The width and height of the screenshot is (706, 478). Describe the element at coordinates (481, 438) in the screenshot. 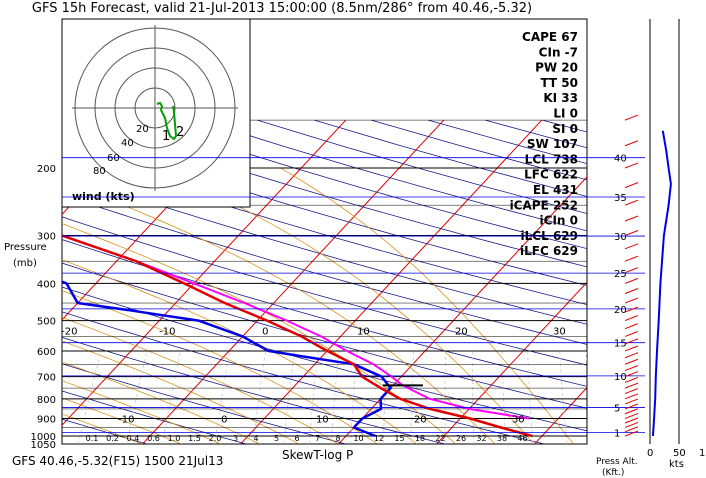

I see `mixing-ratio-tick-label: 32` at that location.